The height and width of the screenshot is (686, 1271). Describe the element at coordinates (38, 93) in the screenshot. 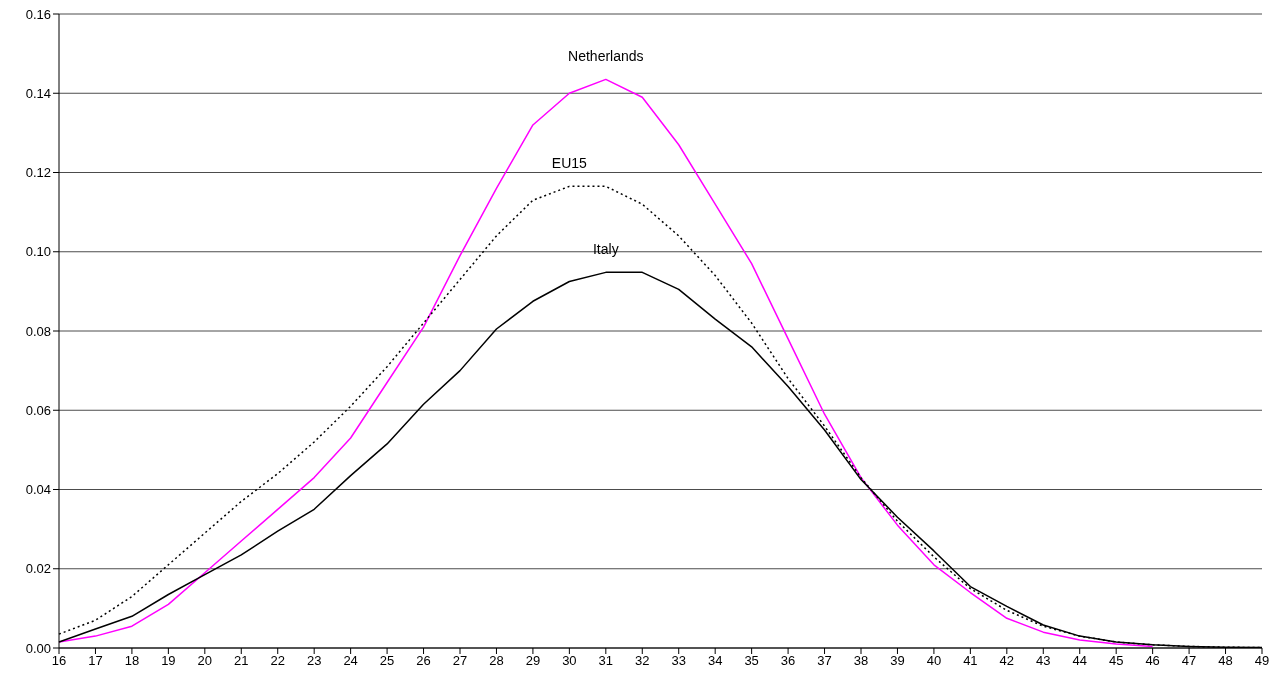

I see `y-tick-label: 0.14` at that location.